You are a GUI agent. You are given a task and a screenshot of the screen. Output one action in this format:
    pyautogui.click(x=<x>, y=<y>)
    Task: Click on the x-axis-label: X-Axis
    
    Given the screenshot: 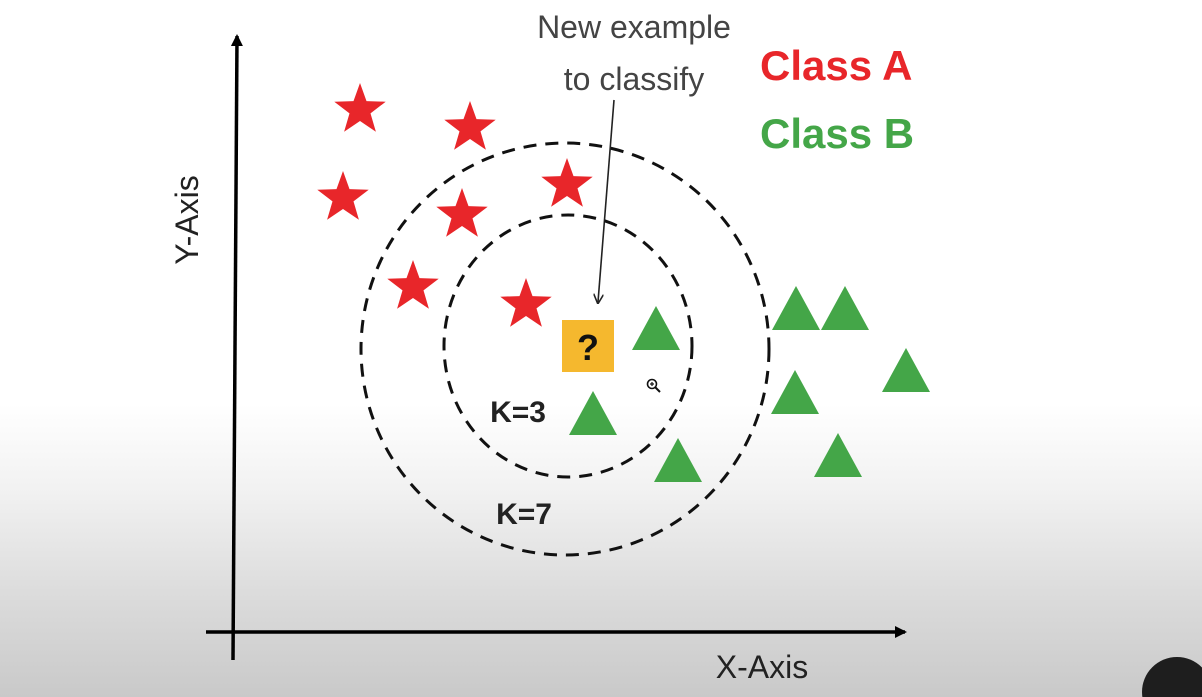 What is the action you would take?
    pyautogui.click(x=762, y=667)
    